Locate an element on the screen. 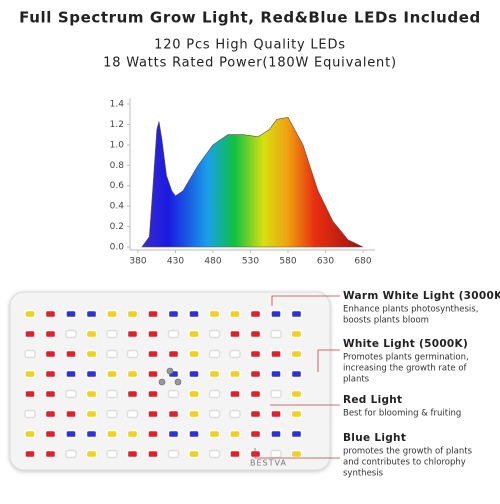 The width and height of the screenshot is (500, 504). spectrum-curve is located at coordinates (252, 182).